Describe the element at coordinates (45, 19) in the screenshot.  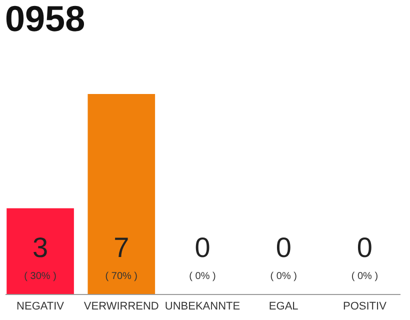
I see `chart-title: 0958` at that location.